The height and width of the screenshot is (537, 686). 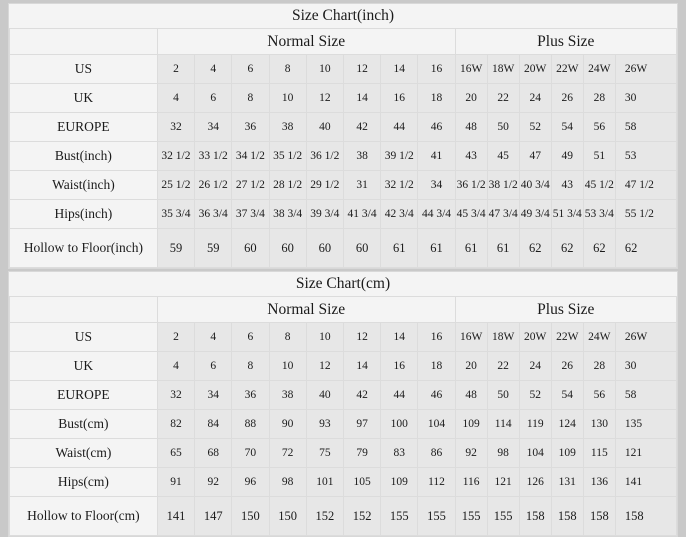 What do you see at coordinates (535, 395) in the screenshot?
I see `measurement-cell: 52` at bounding box center [535, 395].